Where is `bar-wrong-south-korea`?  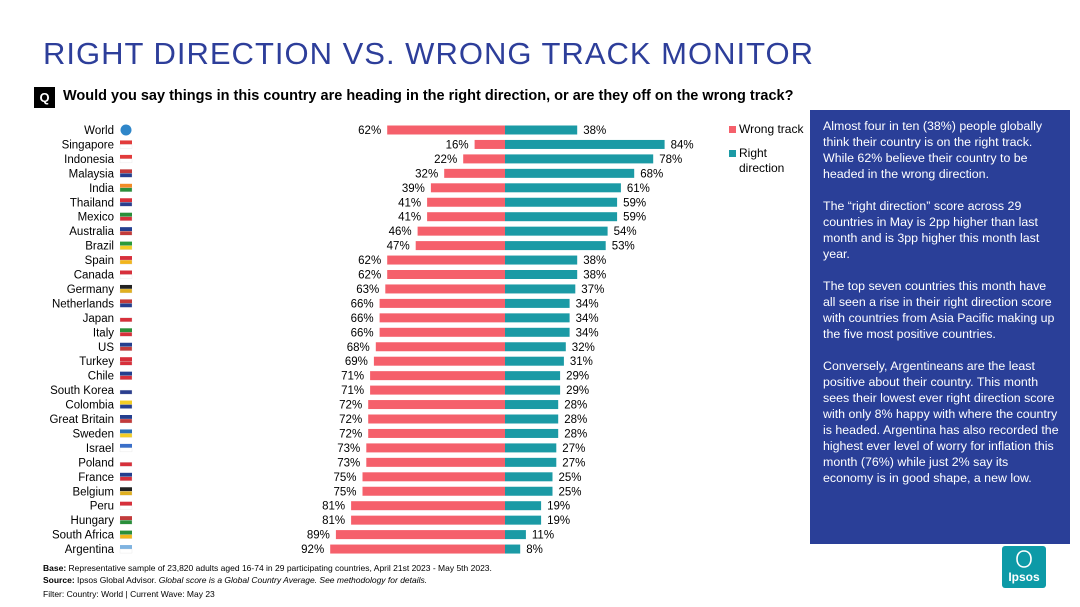 bar-wrong-south-korea is located at coordinates (437, 390).